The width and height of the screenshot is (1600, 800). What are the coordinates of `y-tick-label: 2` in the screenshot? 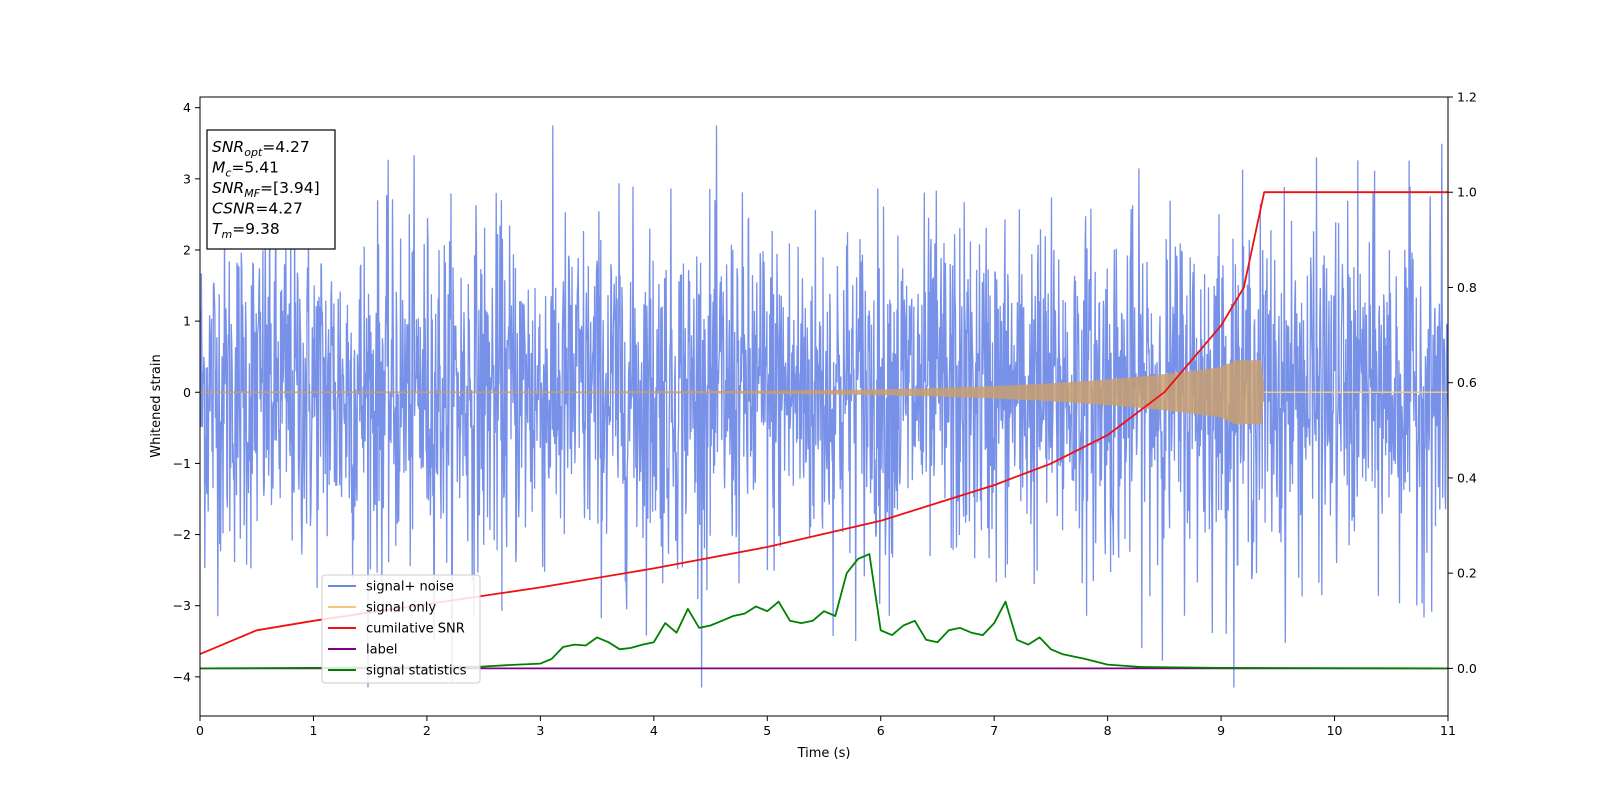 It's located at (187, 249).